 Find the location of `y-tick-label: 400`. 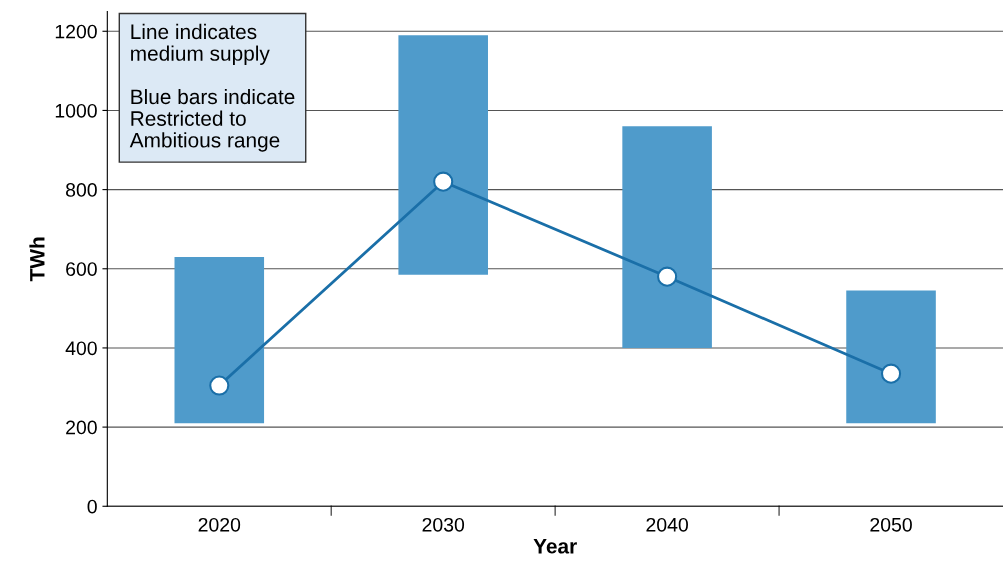

y-tick-label: 400 is located at coordinates (81, 348).